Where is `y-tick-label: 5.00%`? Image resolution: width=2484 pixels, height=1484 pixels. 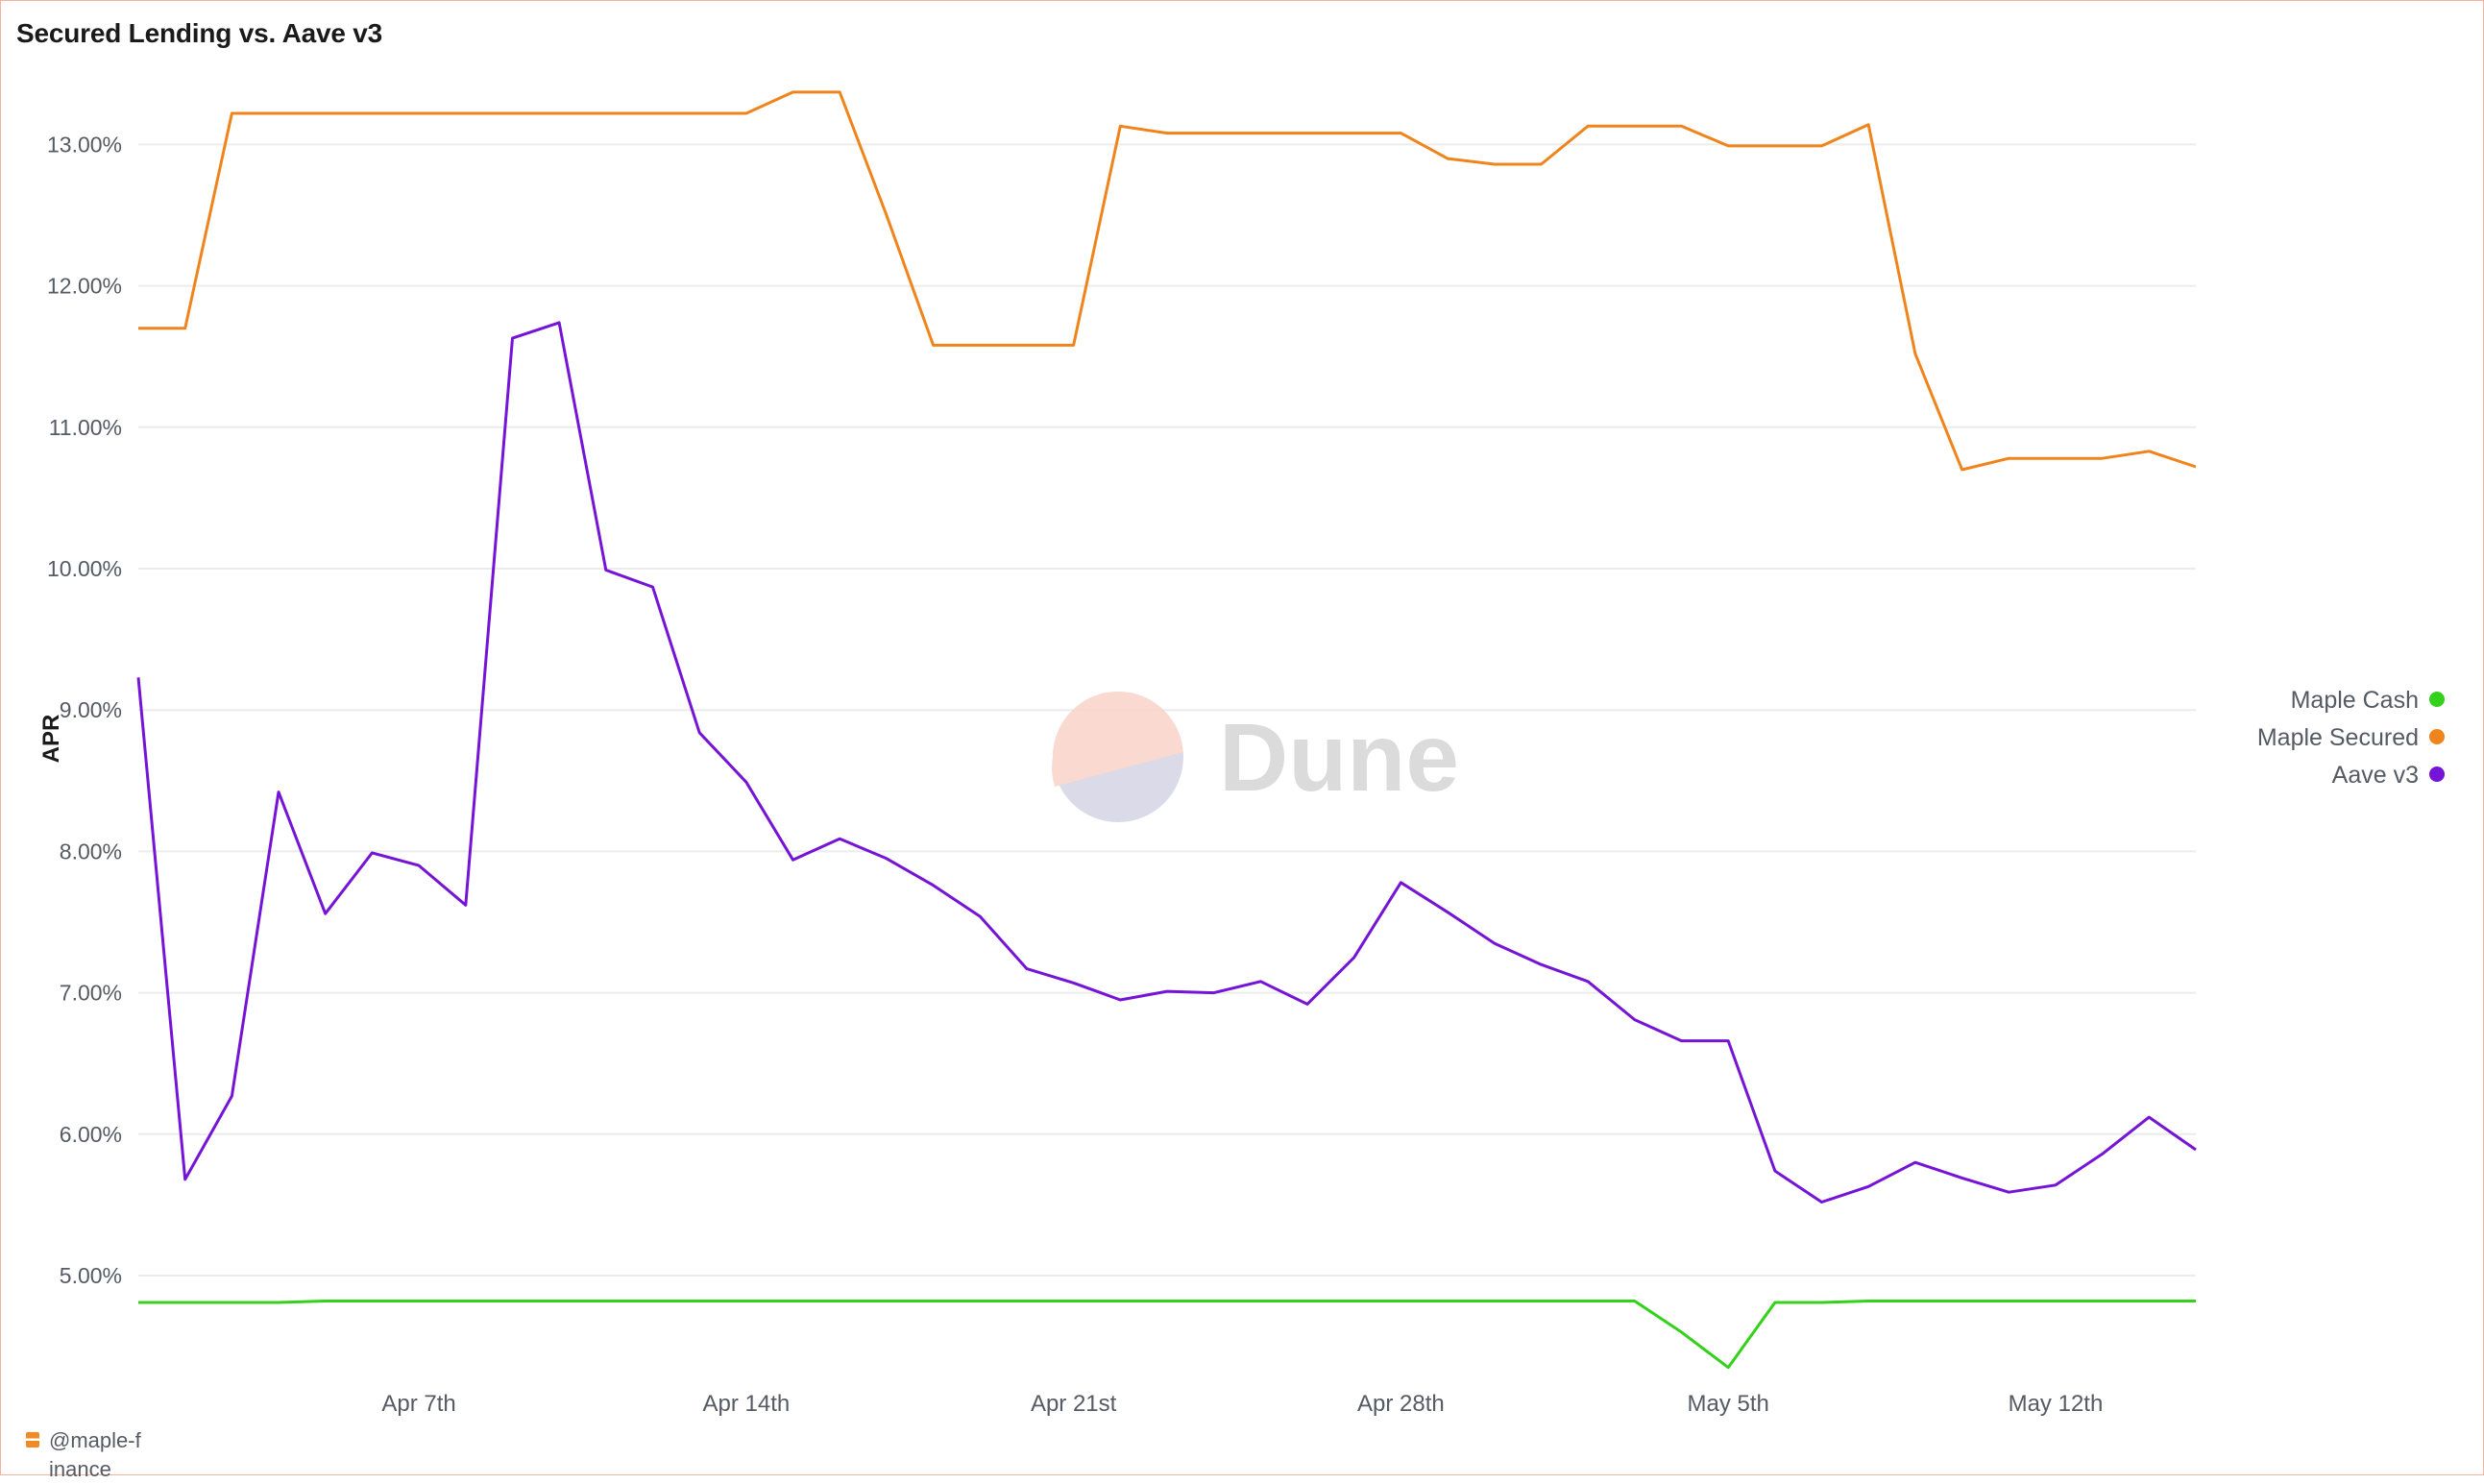 y-tick-label: 5.00% is located at coordinates (91, 1275).